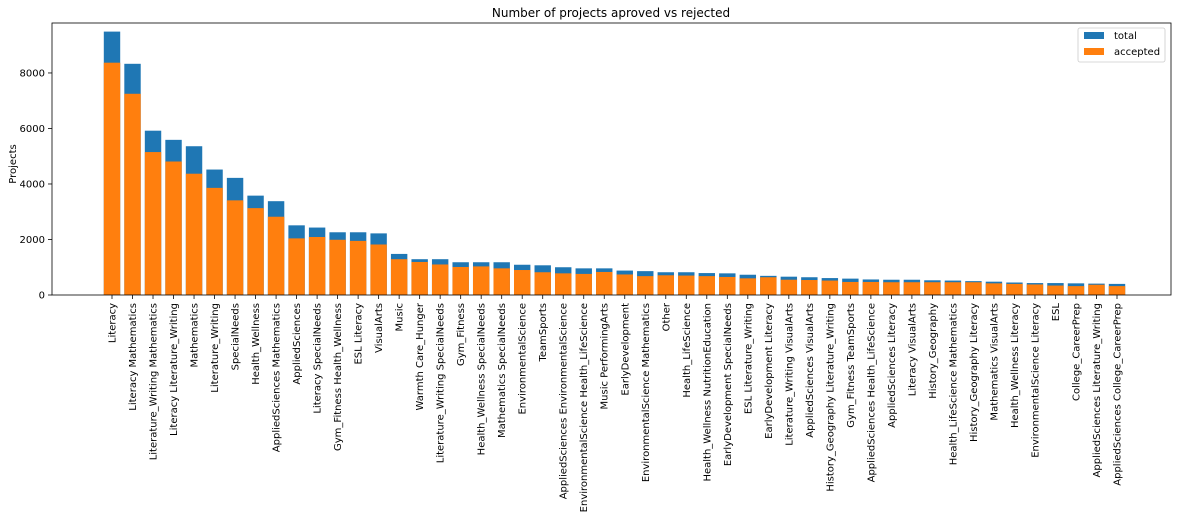  What do you see at coordinates (748, 358) in the screenshot?
I see `x-tick-label: ESL Literature_Writing` at bounding box center [748, 358].